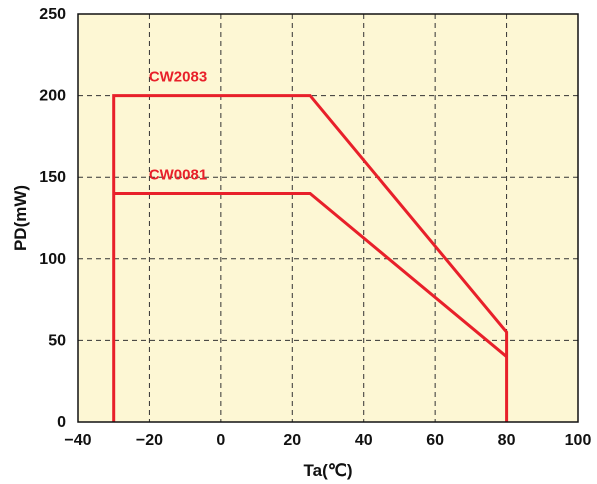 The height and width of the screenshot is (484, 597). What do you see at coordinates (149, 440) in the screenshot?
I see `x-tick-label: −20` at bounding box center [149, 440].